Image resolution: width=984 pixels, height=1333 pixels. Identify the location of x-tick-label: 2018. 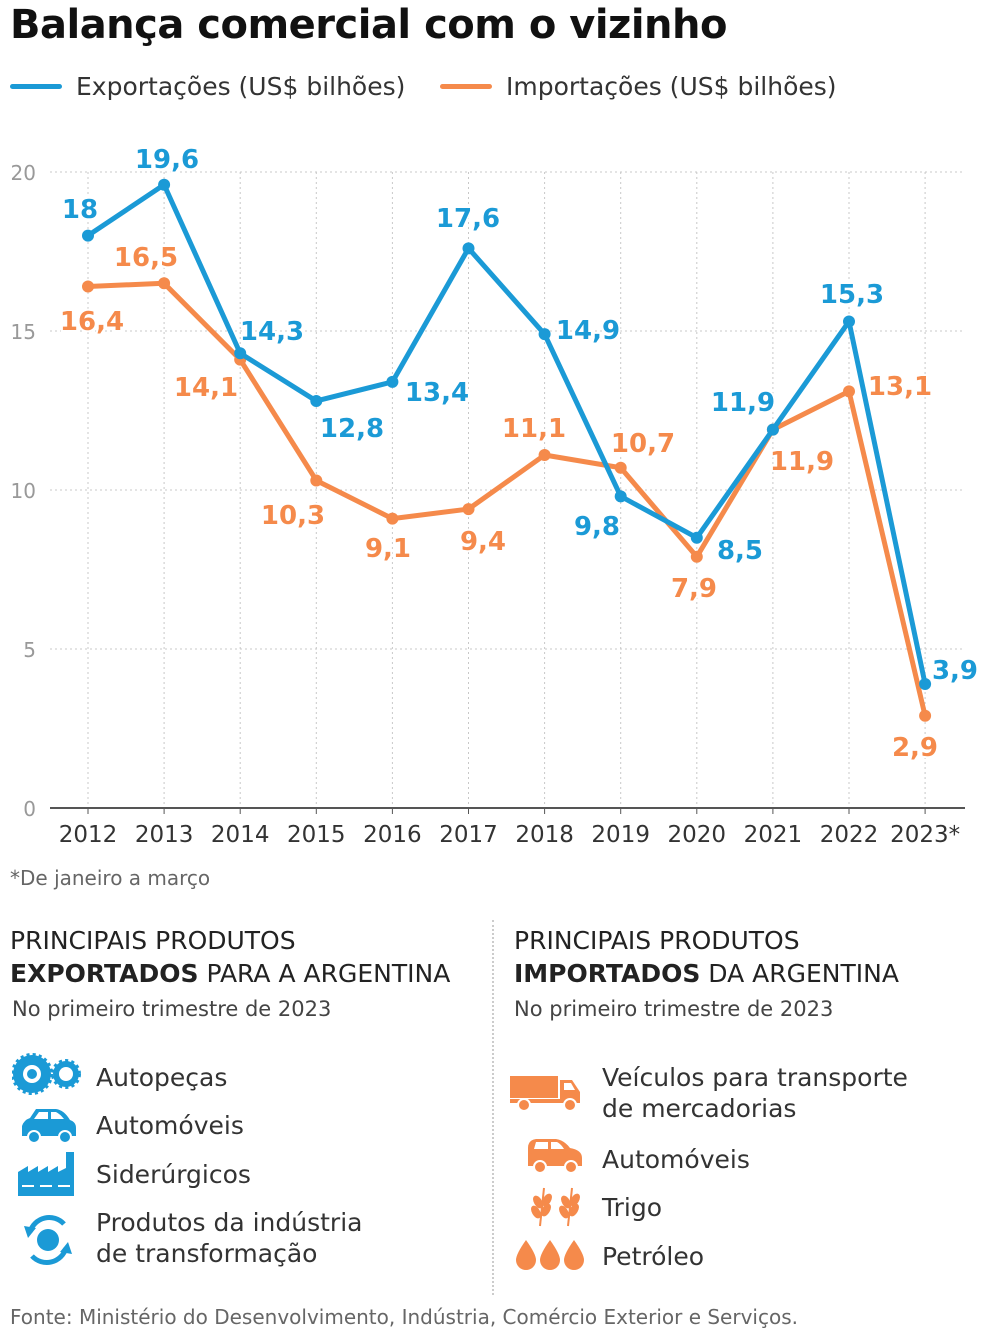
(544, 835).